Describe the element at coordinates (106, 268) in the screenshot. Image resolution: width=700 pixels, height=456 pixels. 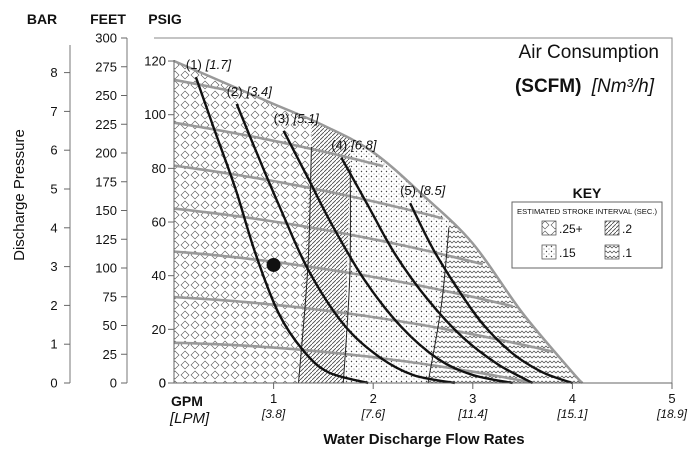
I see `feet-tick-label: 100` at that location.